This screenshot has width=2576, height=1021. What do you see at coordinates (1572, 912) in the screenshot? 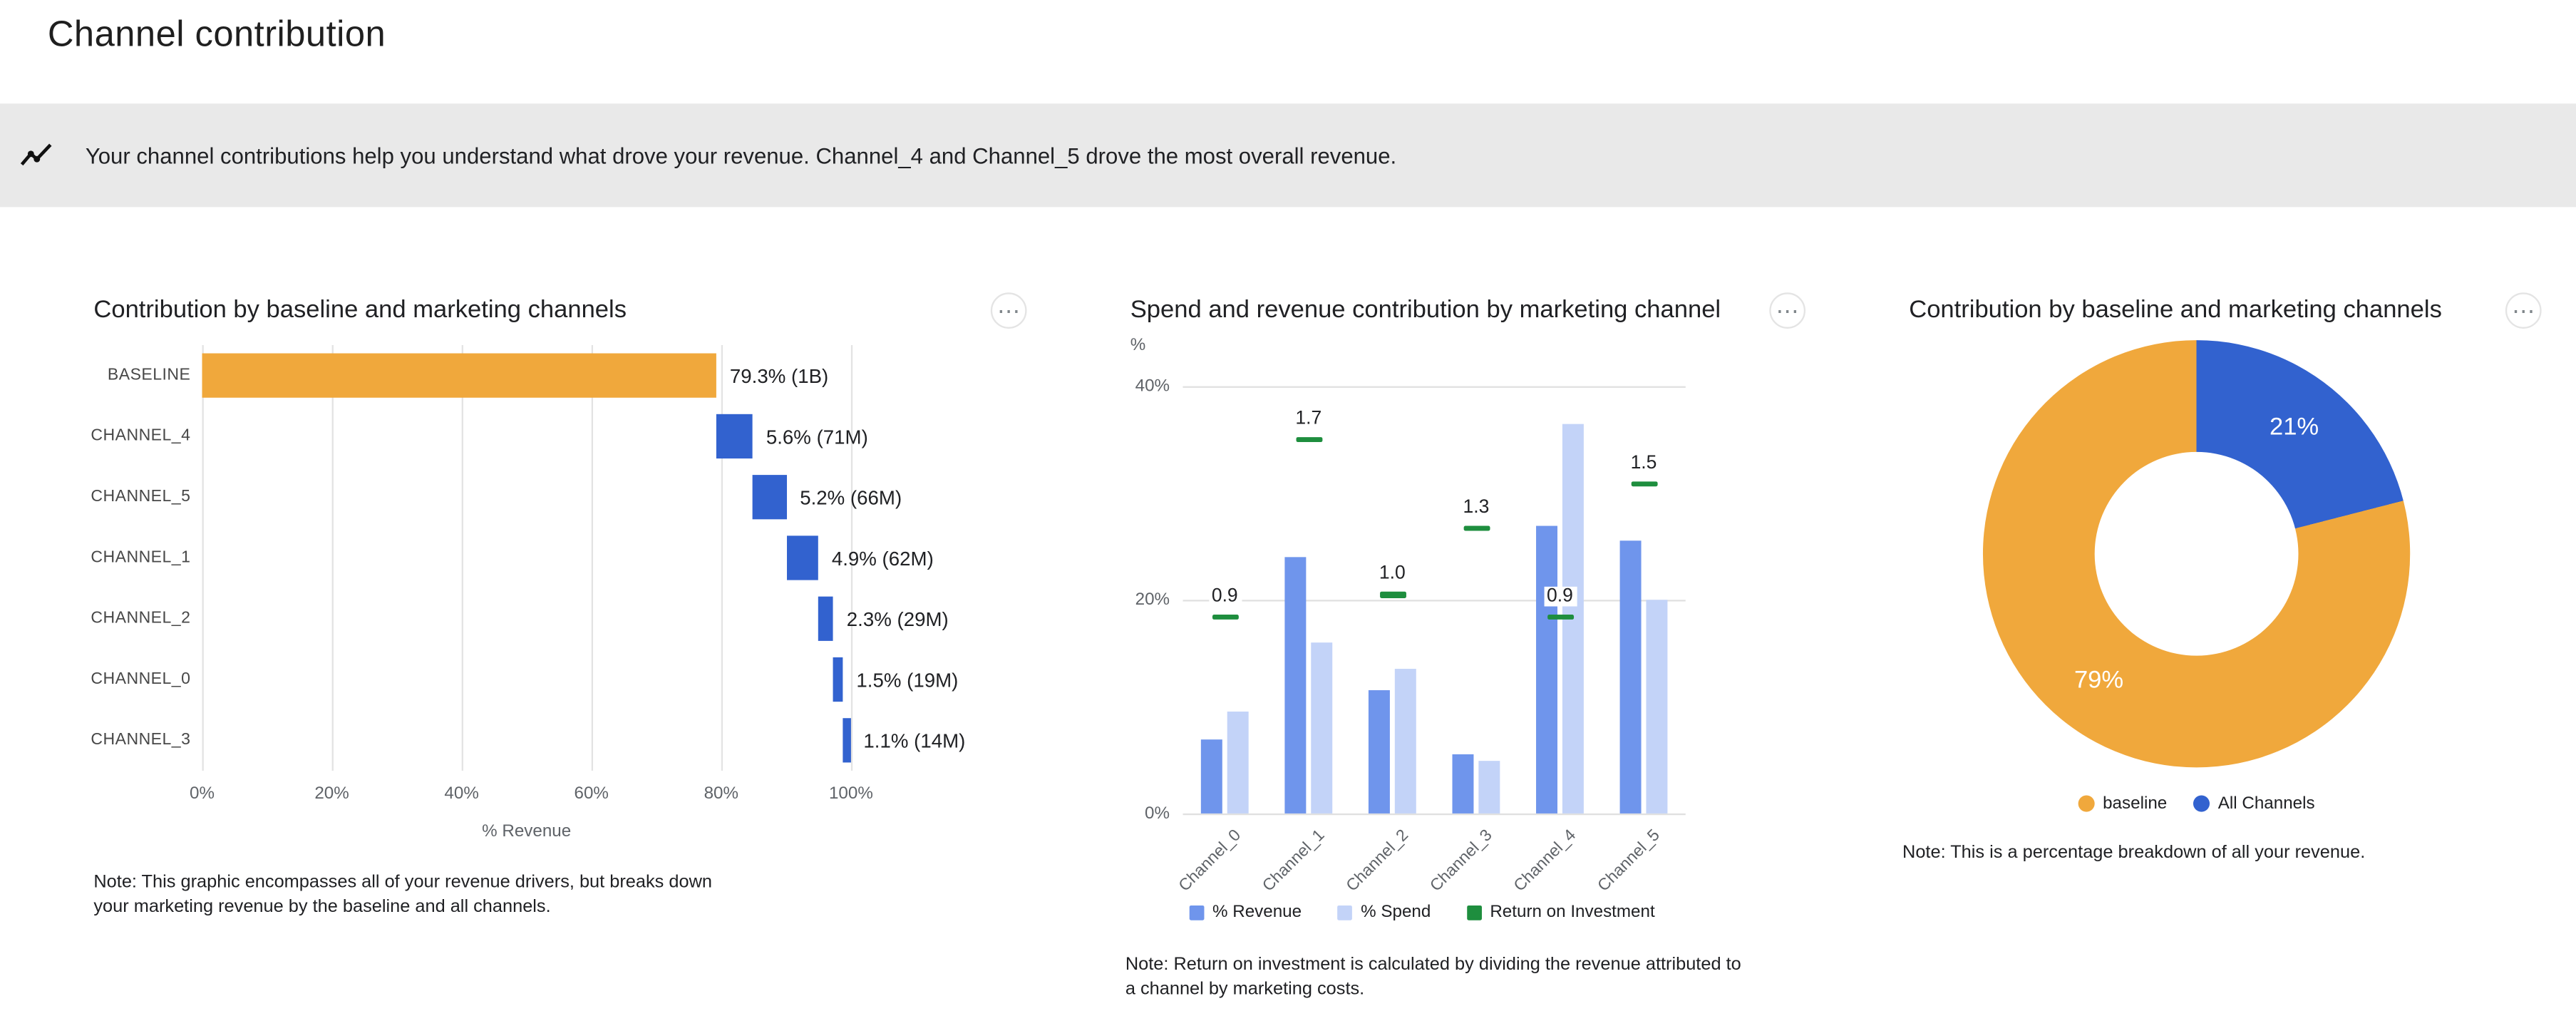
I see `legend-label: Return on Investment` at bounding box center [1572, 912].